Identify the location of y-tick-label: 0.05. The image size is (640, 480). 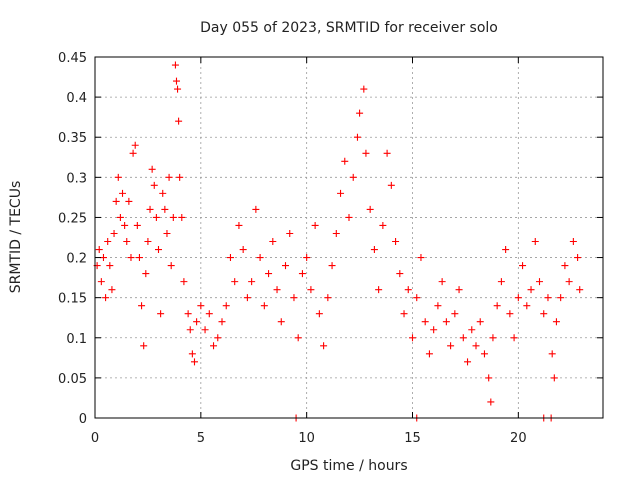
(72, 379).